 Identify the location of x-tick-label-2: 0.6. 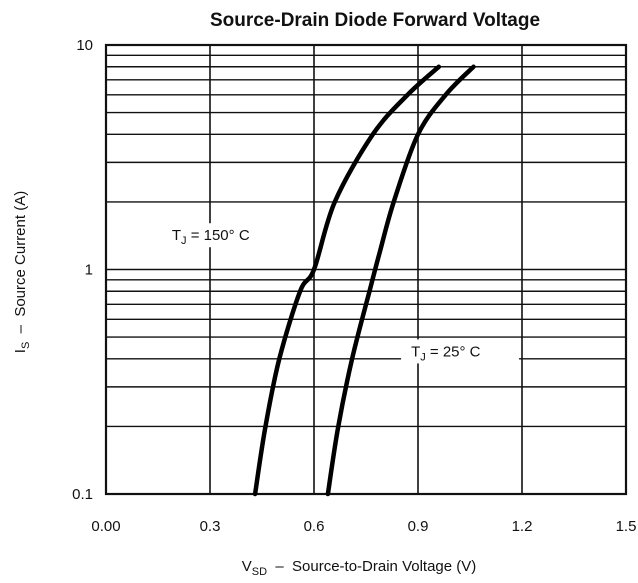
(314, 526).